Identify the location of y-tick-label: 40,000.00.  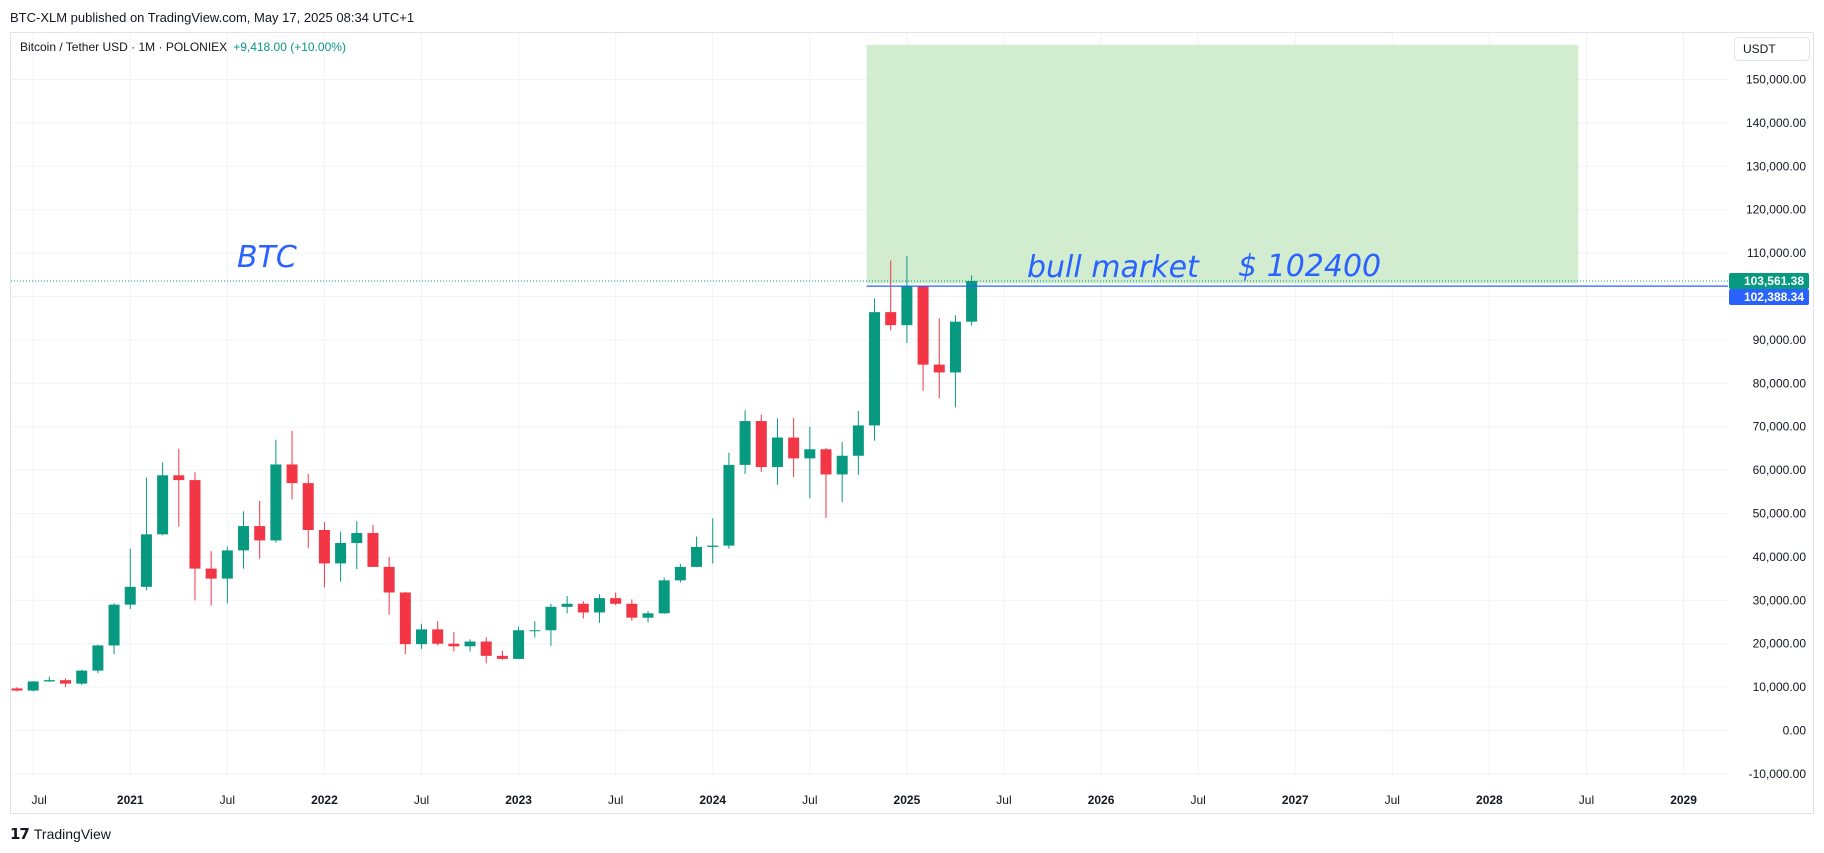
(1780, 557).